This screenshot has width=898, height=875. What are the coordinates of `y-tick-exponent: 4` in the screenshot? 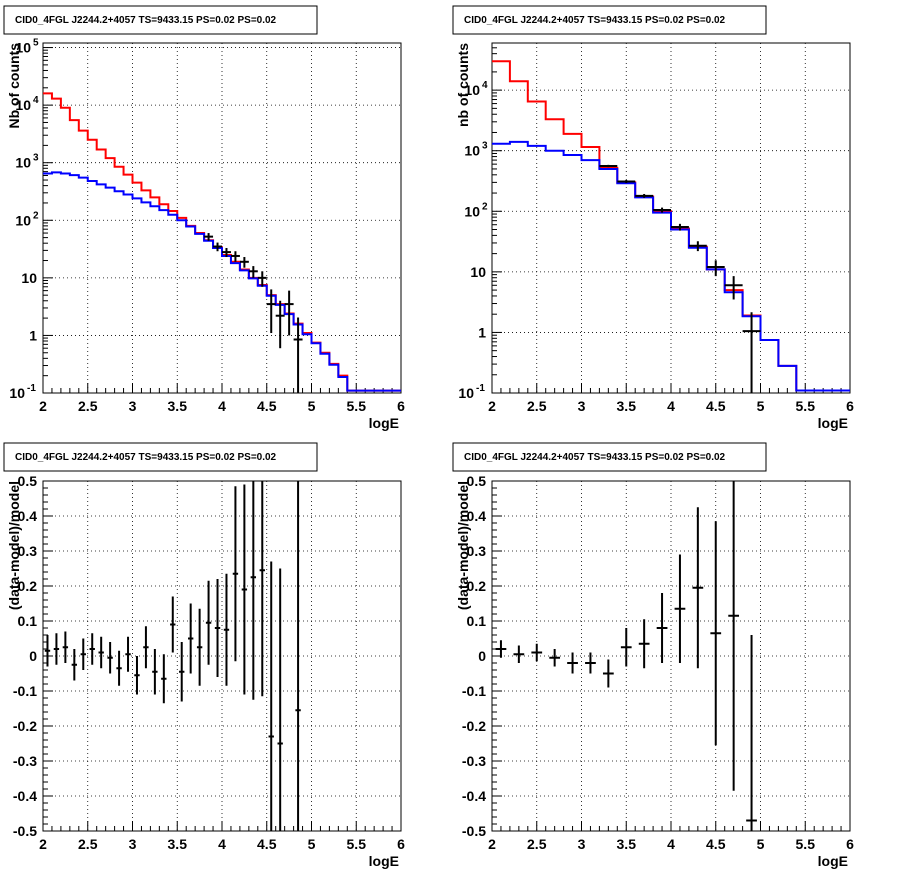 It's located at (36, 100).